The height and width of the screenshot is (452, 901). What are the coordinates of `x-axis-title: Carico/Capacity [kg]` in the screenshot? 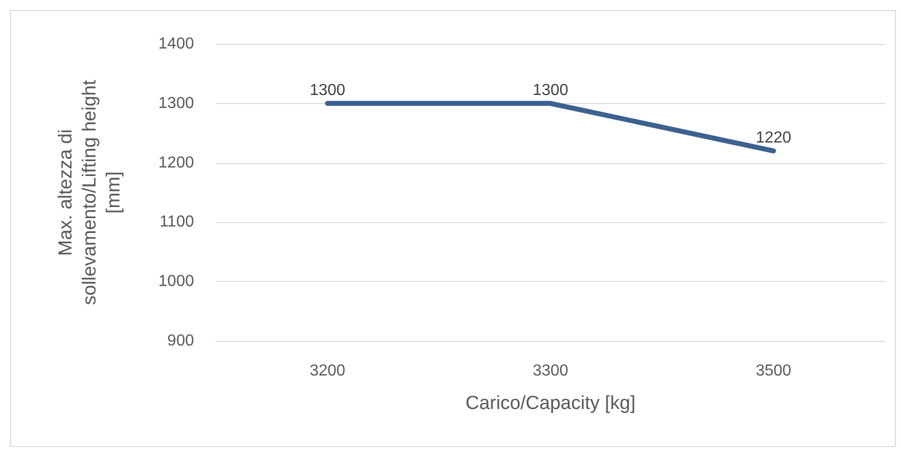 It's located at (550, 403).